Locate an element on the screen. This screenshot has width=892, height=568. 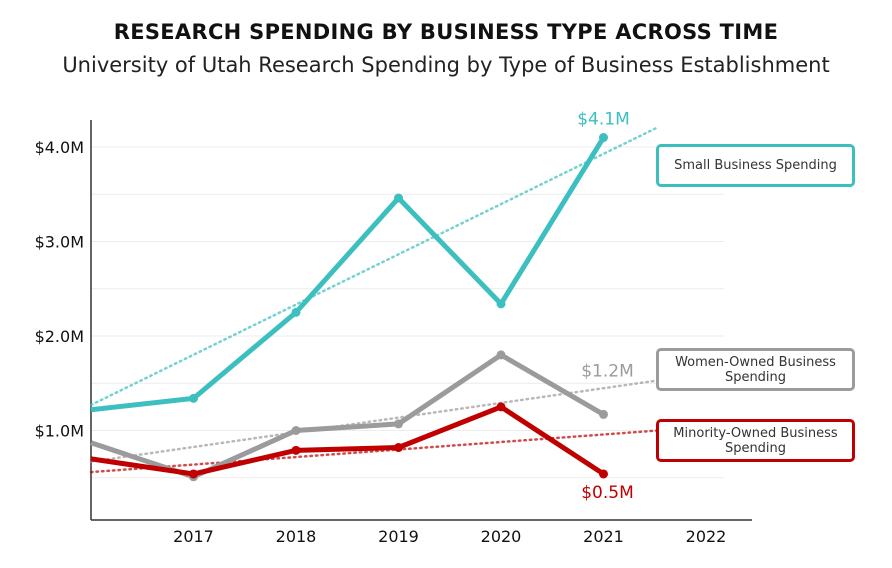
legend-small-business: Small Business Spending is located at coordinates (755, 165).